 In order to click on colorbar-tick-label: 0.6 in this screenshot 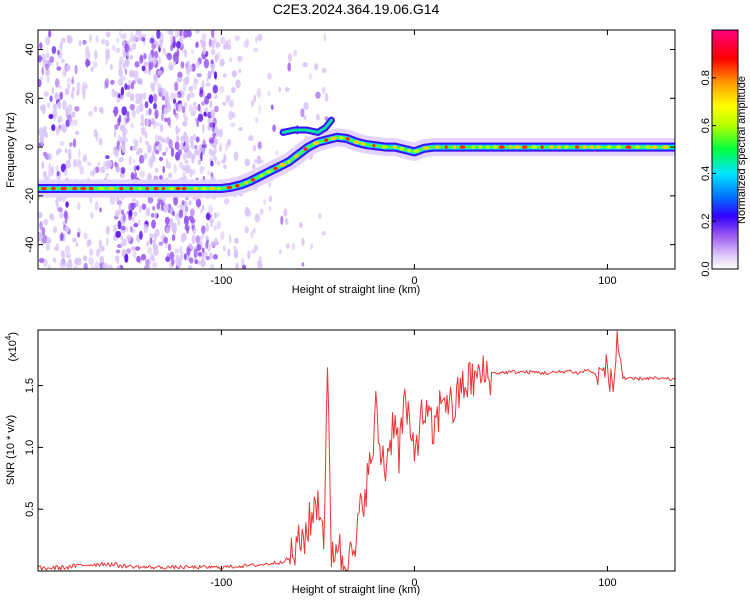, I will do `click(706, 125)`.